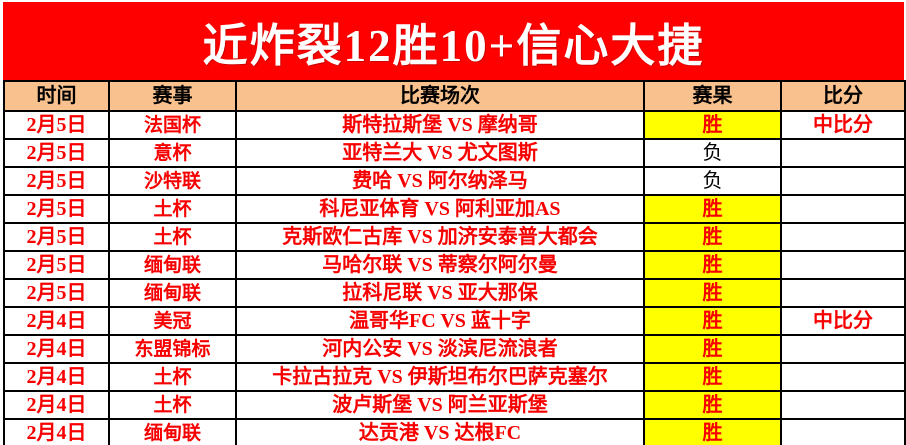  I want to click on table-row: 2月5日 沙特联 费哈 VS 阿尔纳泽马负, so click(454, 181).